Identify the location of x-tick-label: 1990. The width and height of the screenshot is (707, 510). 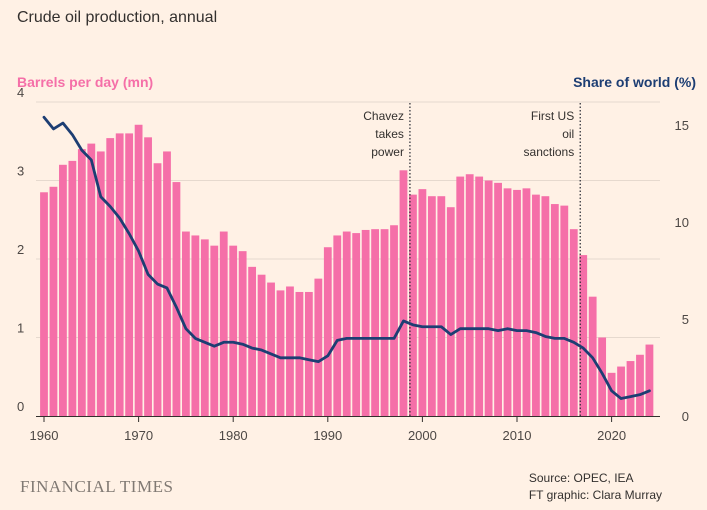
(327, 435).